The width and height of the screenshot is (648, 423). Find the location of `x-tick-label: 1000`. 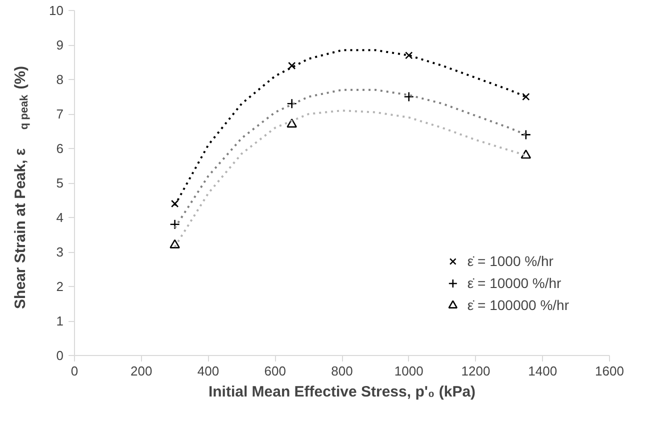

x-tick-label: 1000 is located at coordinates (409, 371).